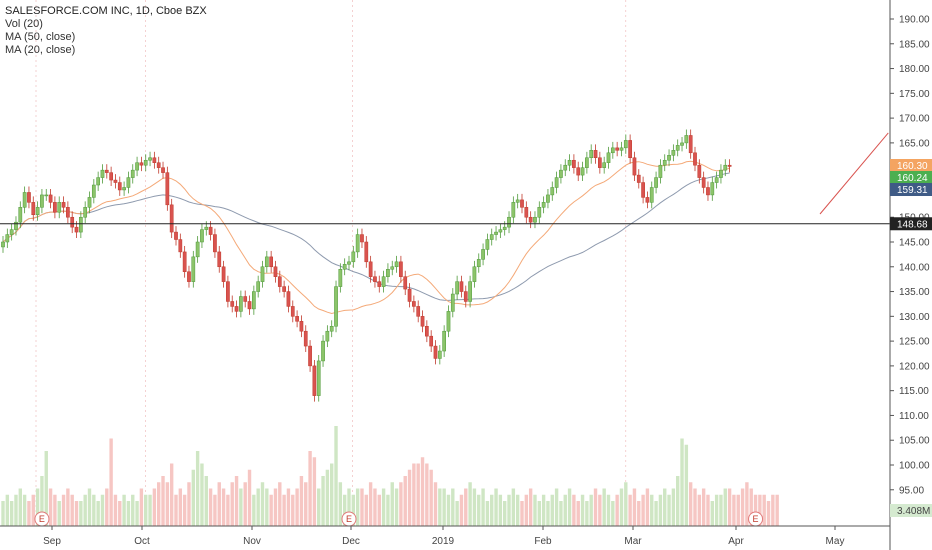 The image size is (932, 550). I want to click on trendline, so click(854, 173).